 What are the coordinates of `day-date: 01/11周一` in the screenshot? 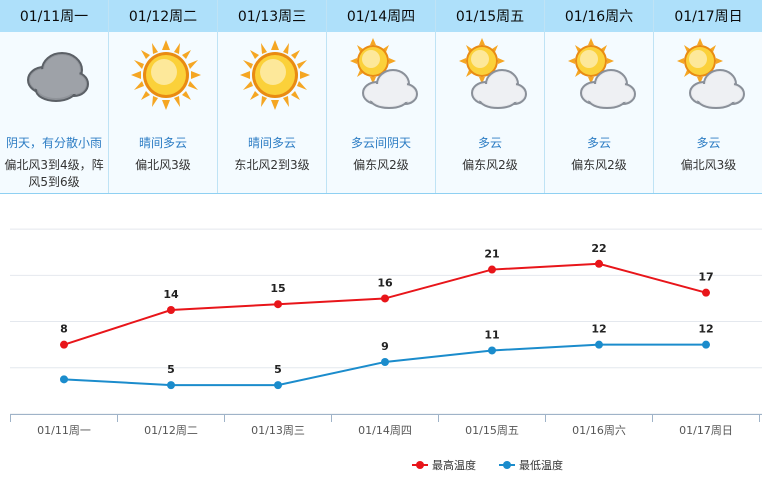 It's located at (54, 16).